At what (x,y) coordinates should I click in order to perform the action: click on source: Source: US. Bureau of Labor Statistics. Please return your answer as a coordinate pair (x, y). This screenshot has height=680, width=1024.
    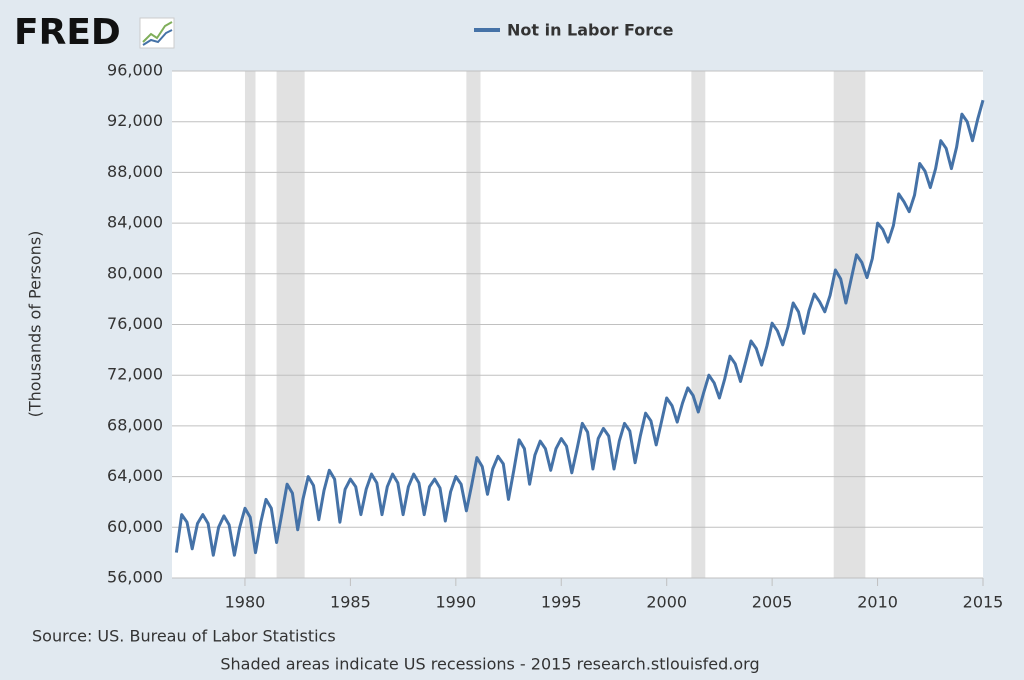
    Looking at the image, I should click on (184, 636).